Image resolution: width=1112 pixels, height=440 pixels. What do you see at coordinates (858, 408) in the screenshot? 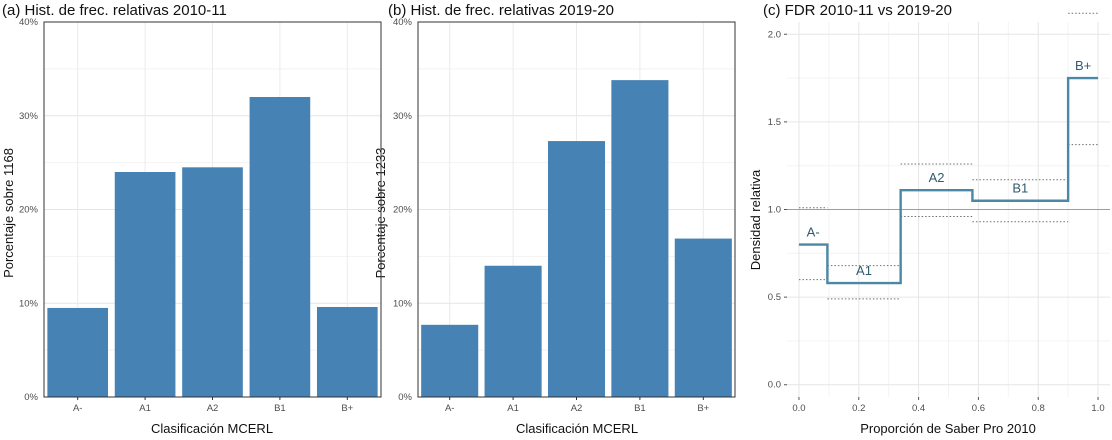
I see `x-tick-label: 0.2` at bounding box center [858, 408].